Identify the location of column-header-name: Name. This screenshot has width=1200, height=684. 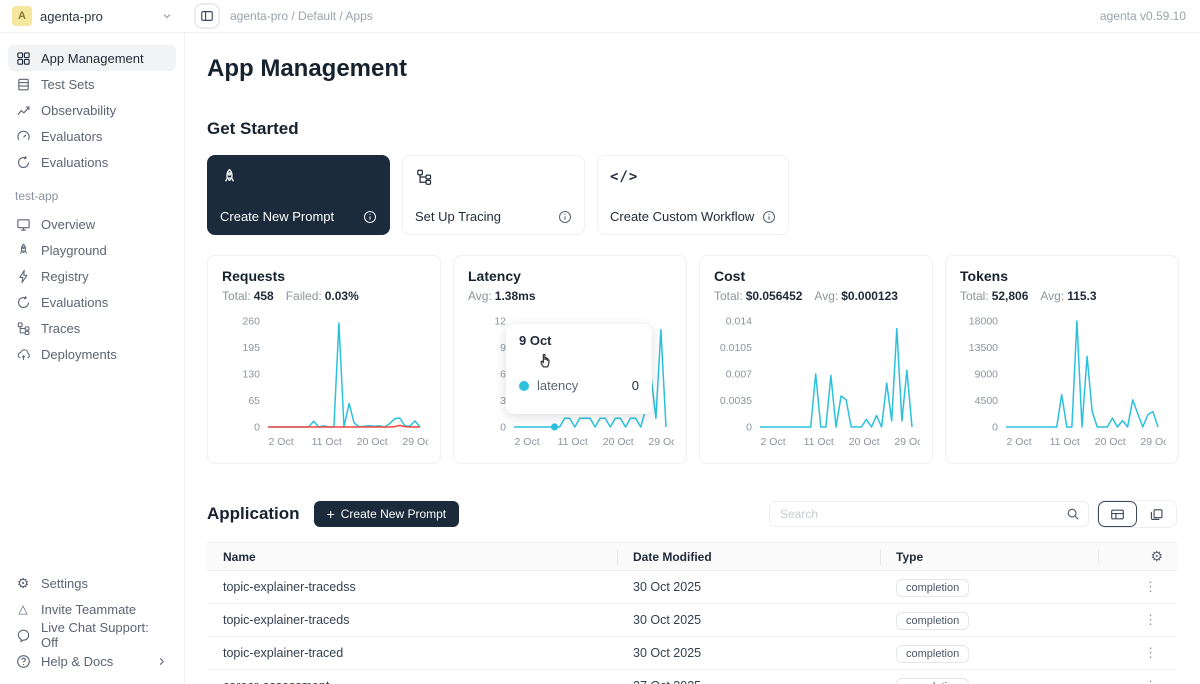
(239, 556).